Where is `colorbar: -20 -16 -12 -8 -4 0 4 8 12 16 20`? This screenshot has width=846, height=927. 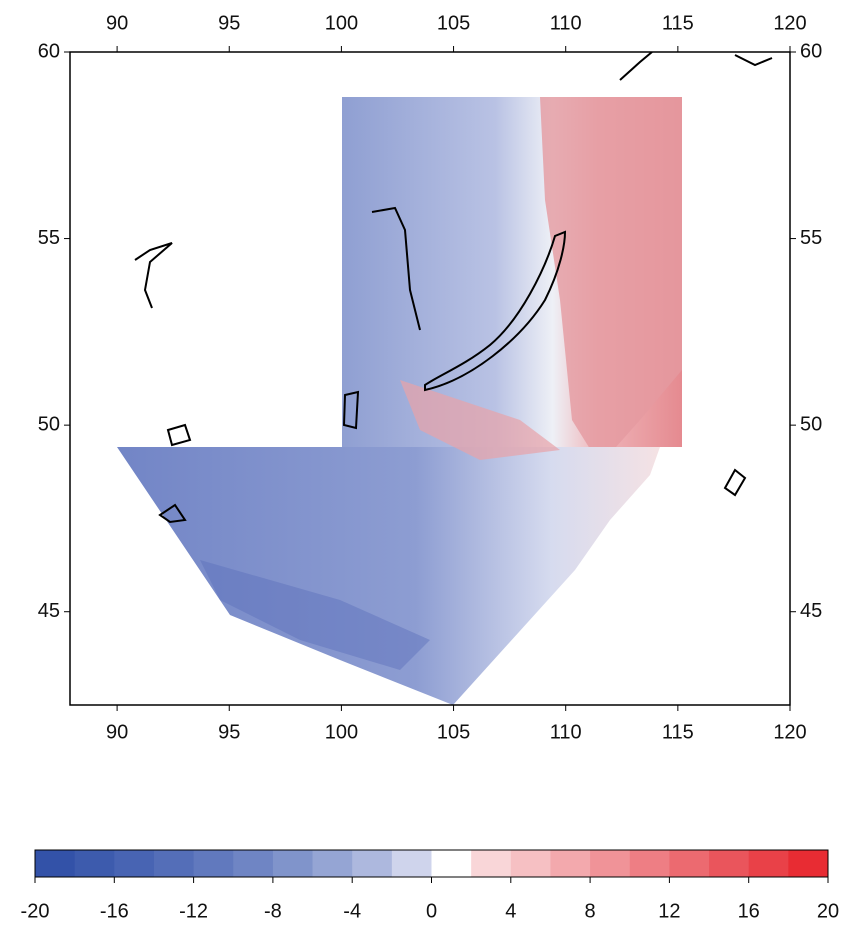
colorbar: -20 -16 -12 -8 -4 0 4 8 12 16 20 is located at coordinates (430, 885).